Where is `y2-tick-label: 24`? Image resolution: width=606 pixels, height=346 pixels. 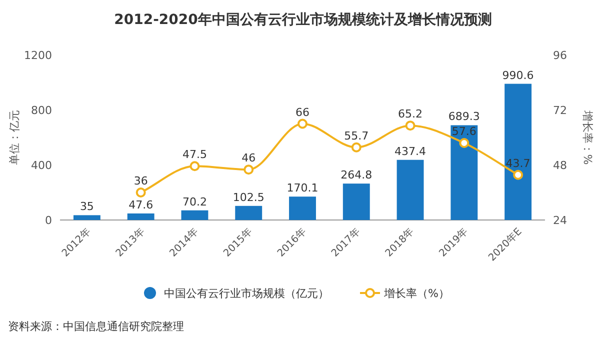 y2-tick-label: 24 is located at coordinates (560, 220).